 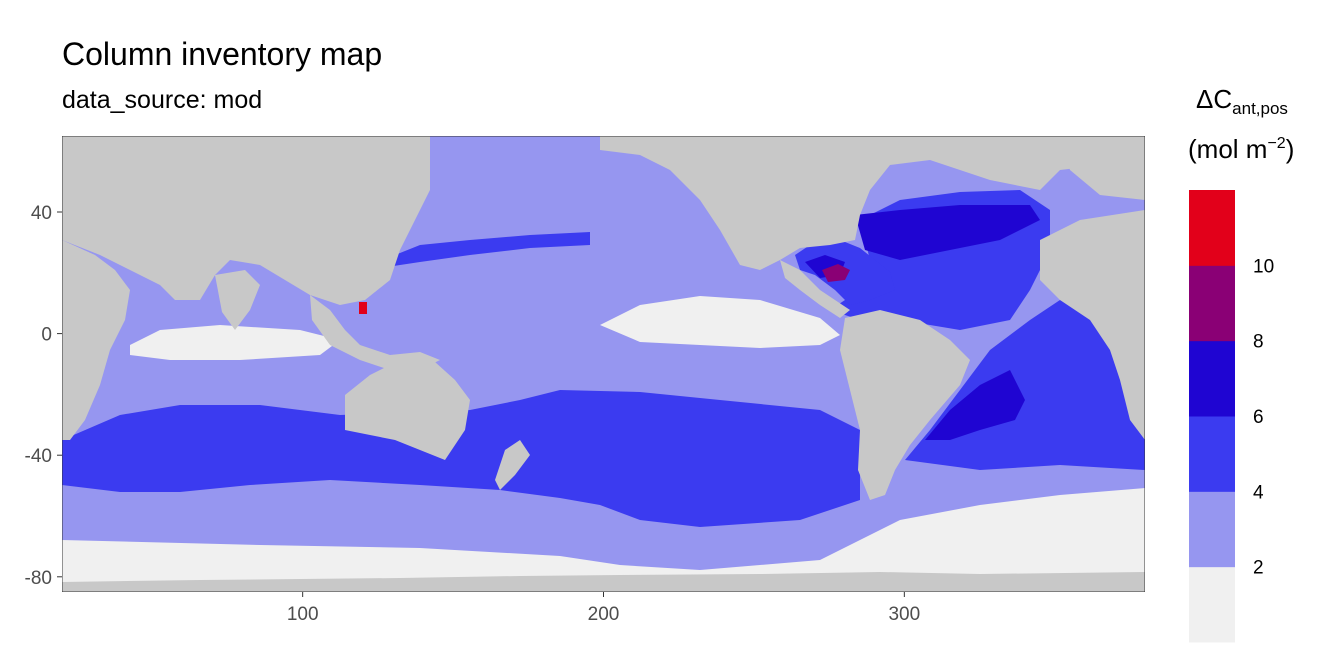 What do you see at coordinates (235, 342) in the screenshot?
I see `indian-ocean-low` at bounding box center [235, 342].